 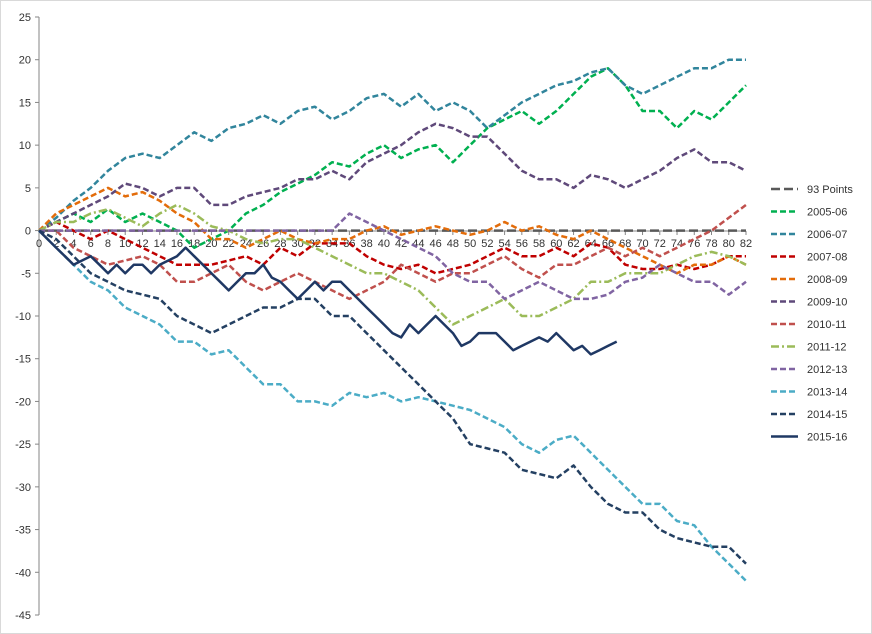 I want to click on x-tick-label: 22, so click(x=229, y=244).